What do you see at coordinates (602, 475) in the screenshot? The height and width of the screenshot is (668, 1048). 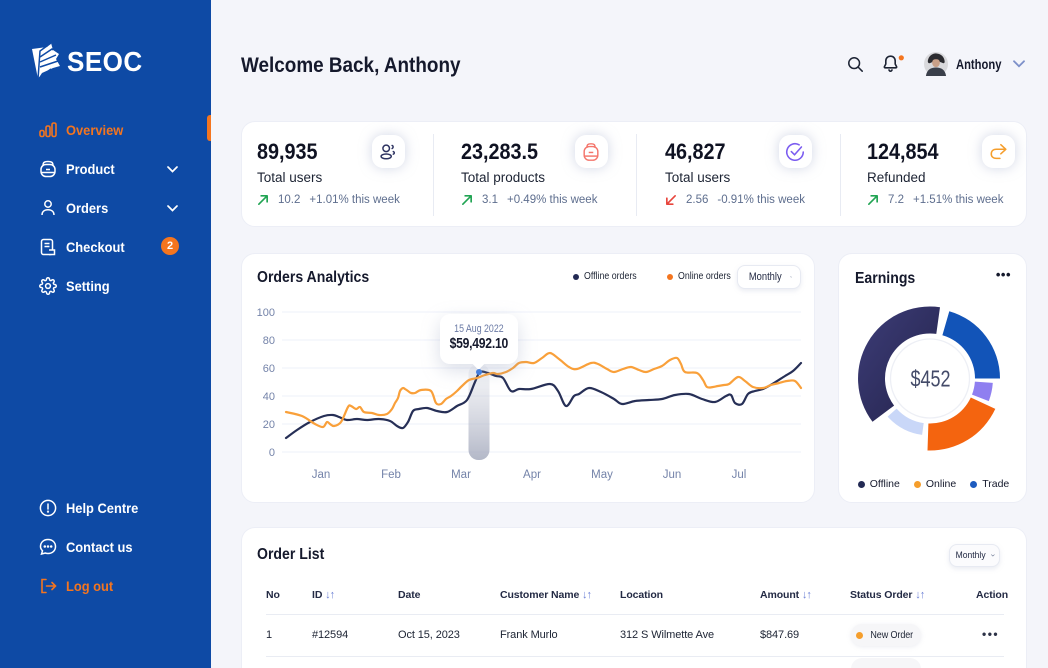 I see `svg-text: May` at bounding box center [602, 475].